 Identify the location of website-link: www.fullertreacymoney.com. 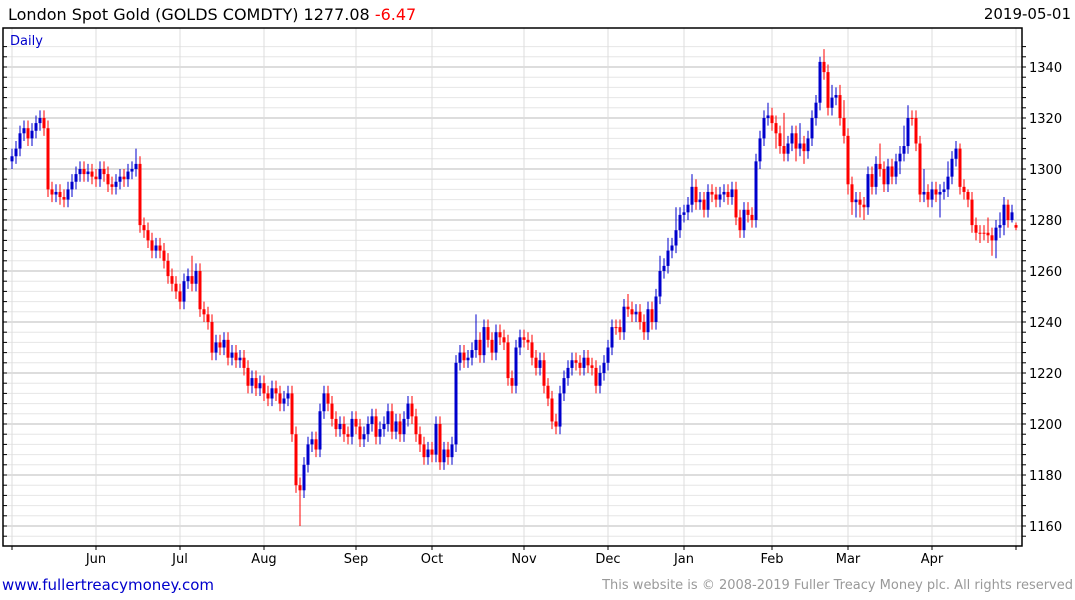
(108, 585).